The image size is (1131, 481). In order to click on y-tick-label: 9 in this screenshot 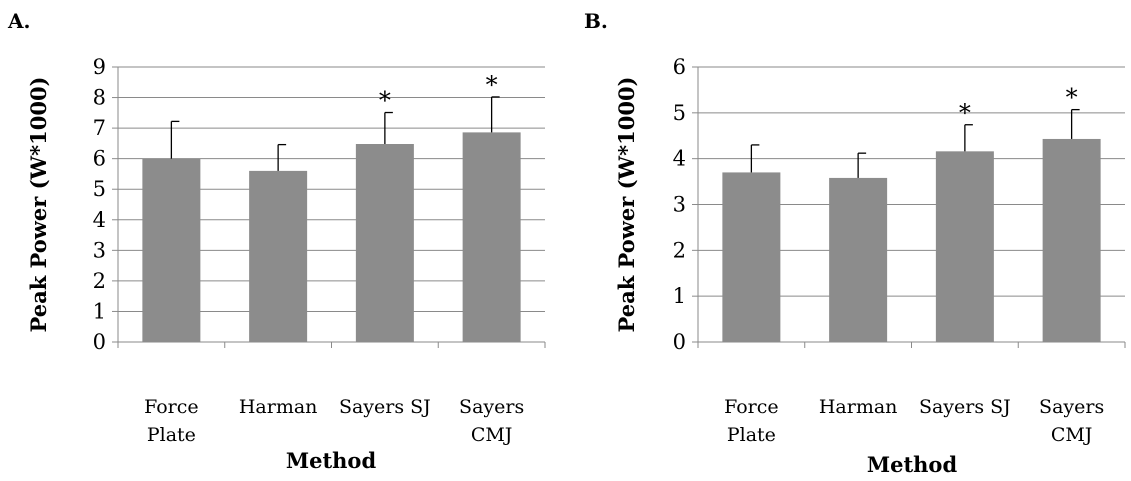, I will do `click(99, 67)`.